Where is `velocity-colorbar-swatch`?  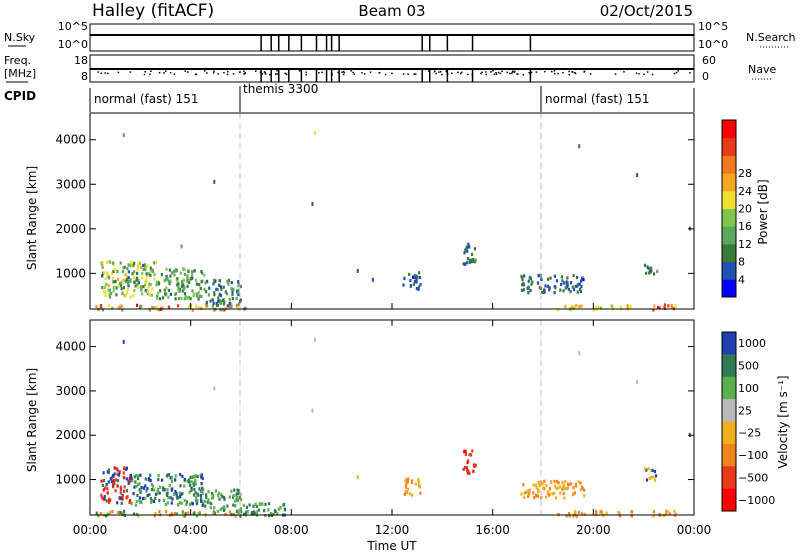 velocity-colorbar-swatch is located at coordinates (729, 433).